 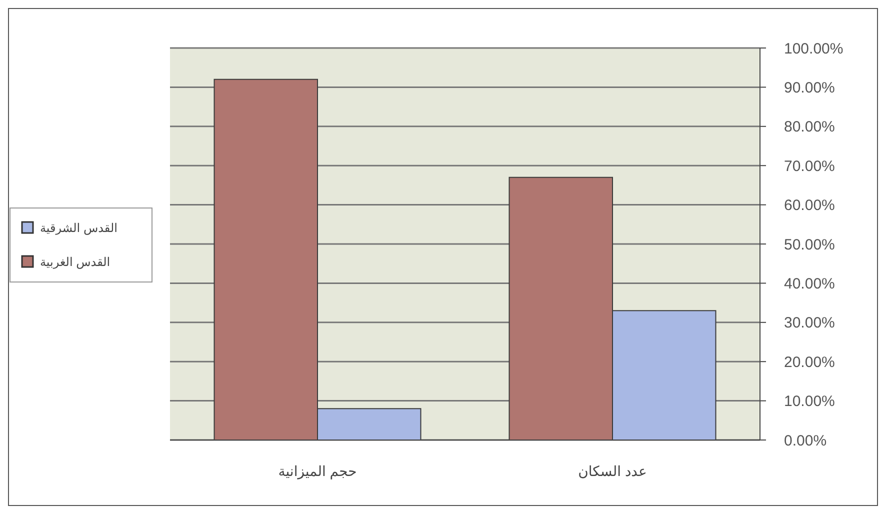 What do you see at coordinates (809, 401) in the screenshot?
I see `y-tick-label: 10.00%` at bounding box center [809, 401].